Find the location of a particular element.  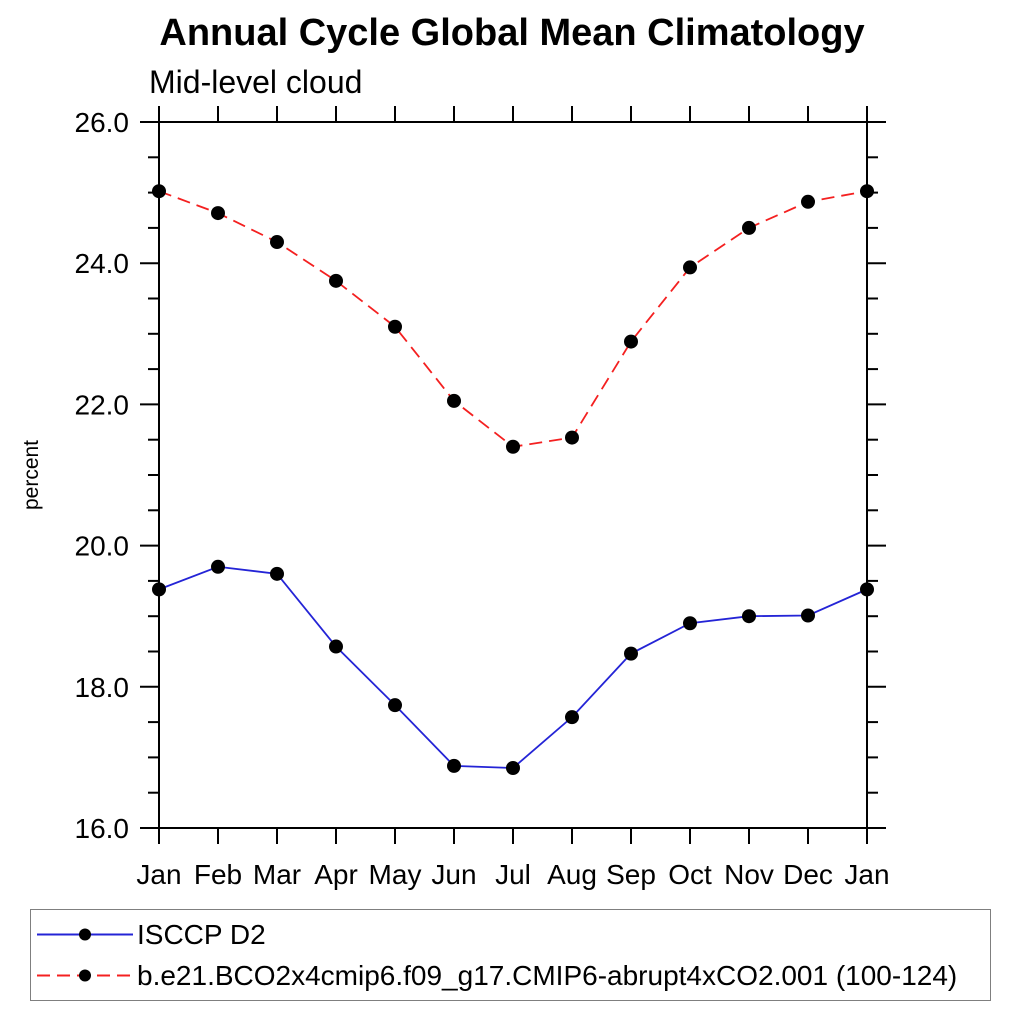

legend-sample-solid-line is located at coordinates (85, 934).